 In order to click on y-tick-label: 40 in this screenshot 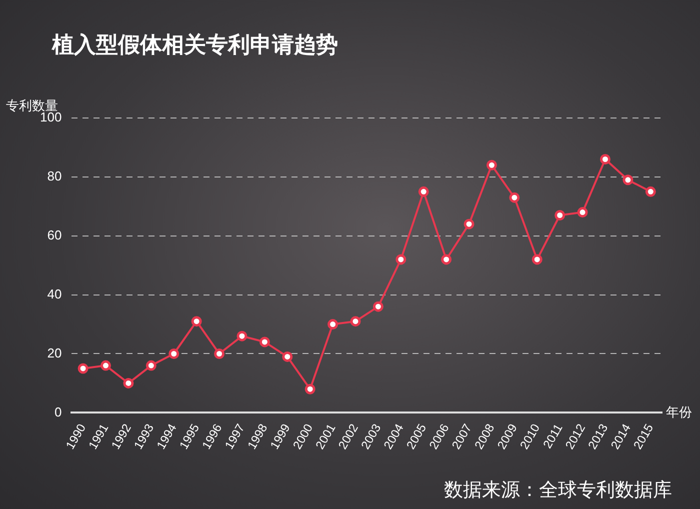, I will do `click(54, 294)`.